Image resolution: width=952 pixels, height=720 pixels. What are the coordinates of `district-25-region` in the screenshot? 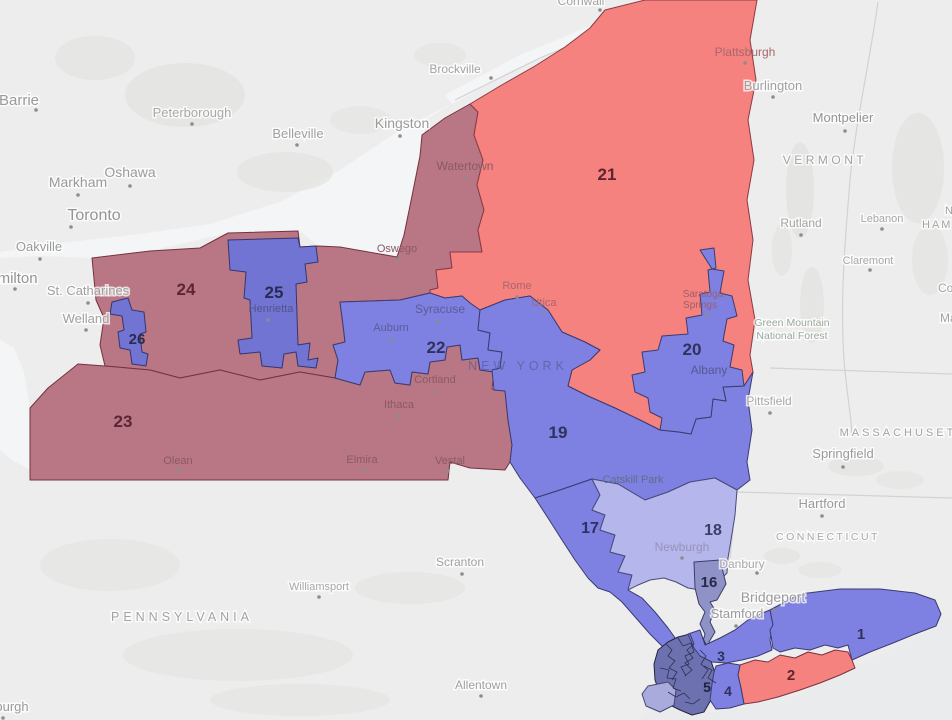 It's located at (273, 303).